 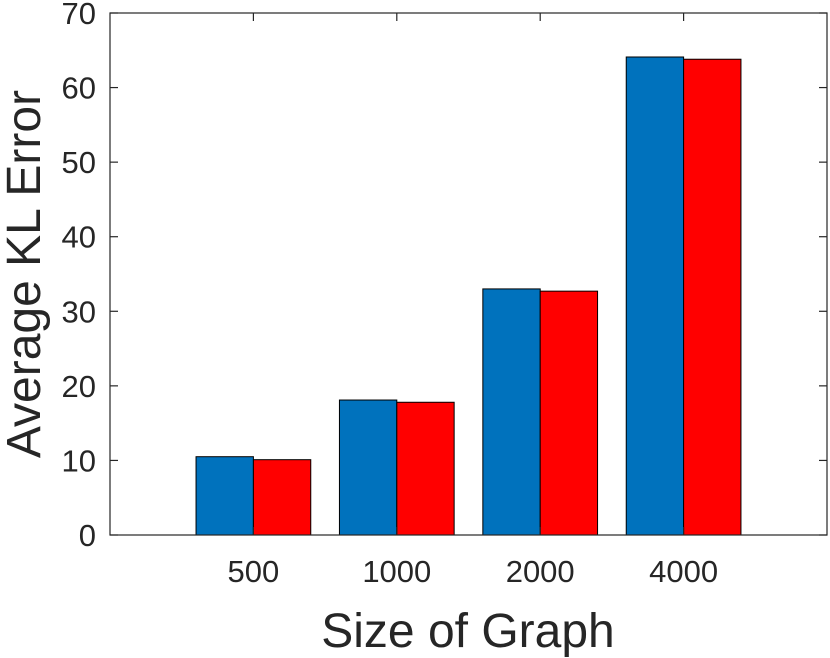 What do you see at coordinates (79, 311) in the screenshot?
I see `y-tick-label: 30` at bounding box center [79, 311].